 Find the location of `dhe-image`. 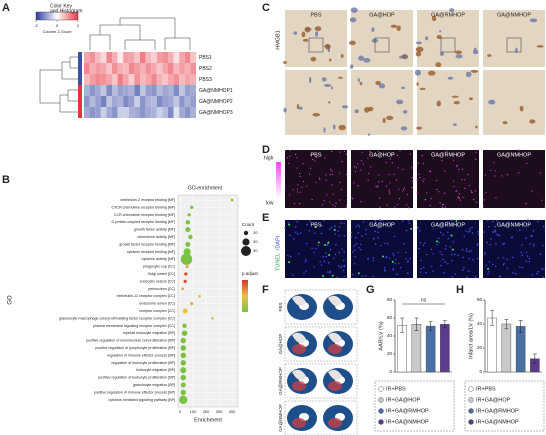

dhe-image is located at coordinates (316, 179).